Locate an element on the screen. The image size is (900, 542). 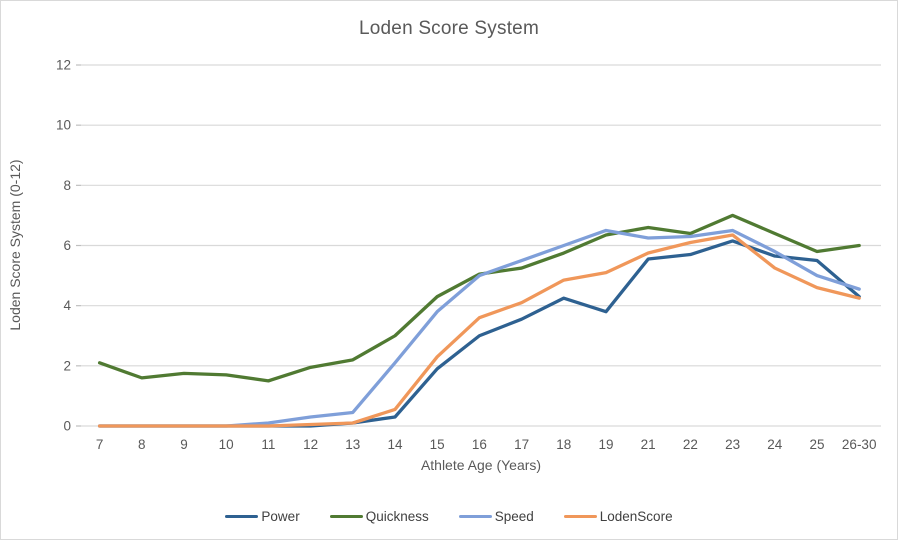
x-tick-label: 17 is located at coordinates (521, 444).